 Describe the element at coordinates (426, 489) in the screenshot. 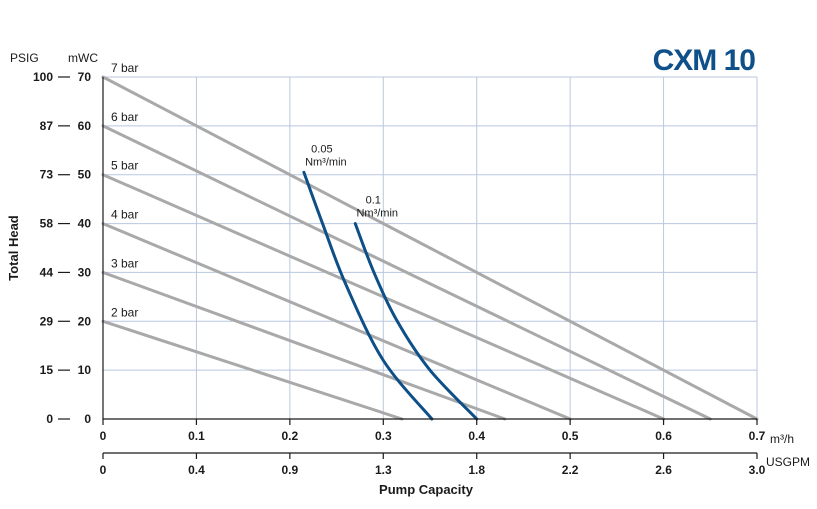

I see `x-axis-title: Pump Capacity` at that location.